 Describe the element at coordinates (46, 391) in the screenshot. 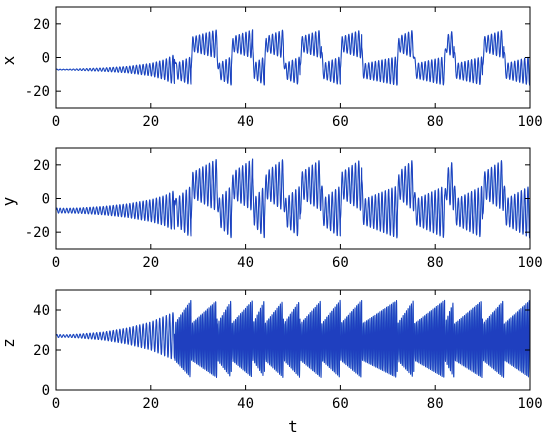

I see `y-tick-label-z-0: 0` at that location.